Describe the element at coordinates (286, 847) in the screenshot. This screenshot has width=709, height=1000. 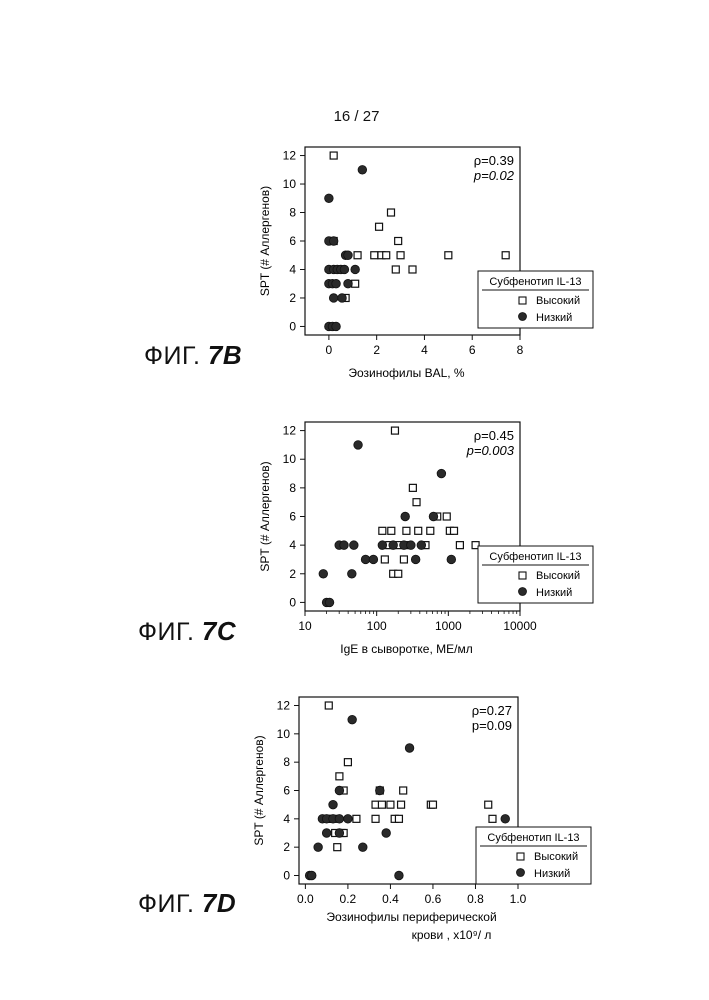
I see `y-tick-label: 2` at that location.